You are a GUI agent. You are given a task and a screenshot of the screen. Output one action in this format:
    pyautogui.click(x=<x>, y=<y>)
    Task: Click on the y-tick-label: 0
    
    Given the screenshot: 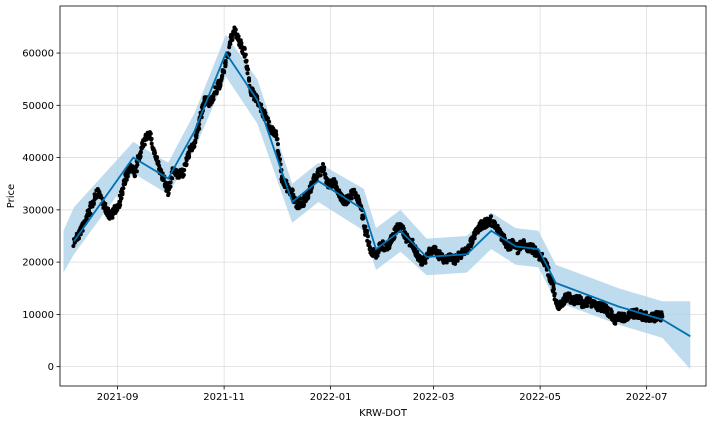 What is the action you would take?
    pyautogui.click(x=51, y=367)
    